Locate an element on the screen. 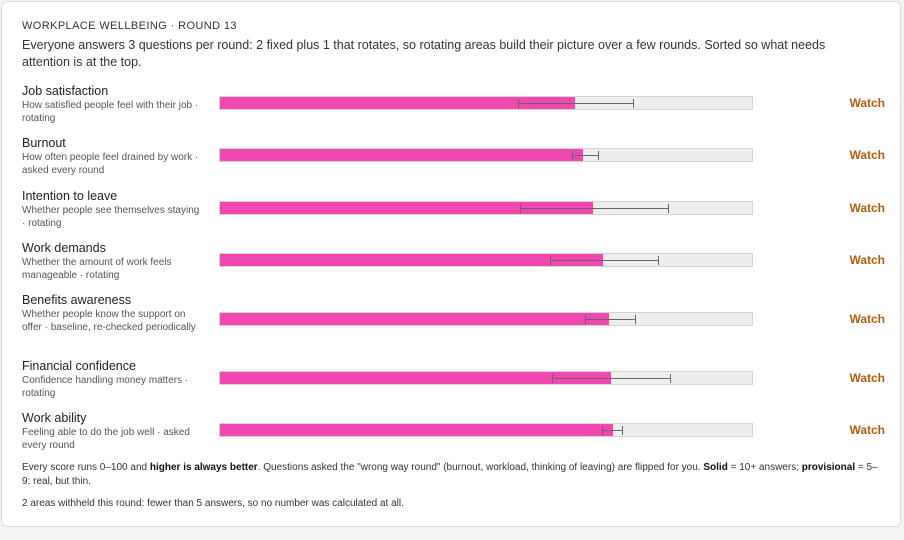 The height and width of the screenshot is (540, 904). area-title: Work demands is located at coordinates (64, 248).